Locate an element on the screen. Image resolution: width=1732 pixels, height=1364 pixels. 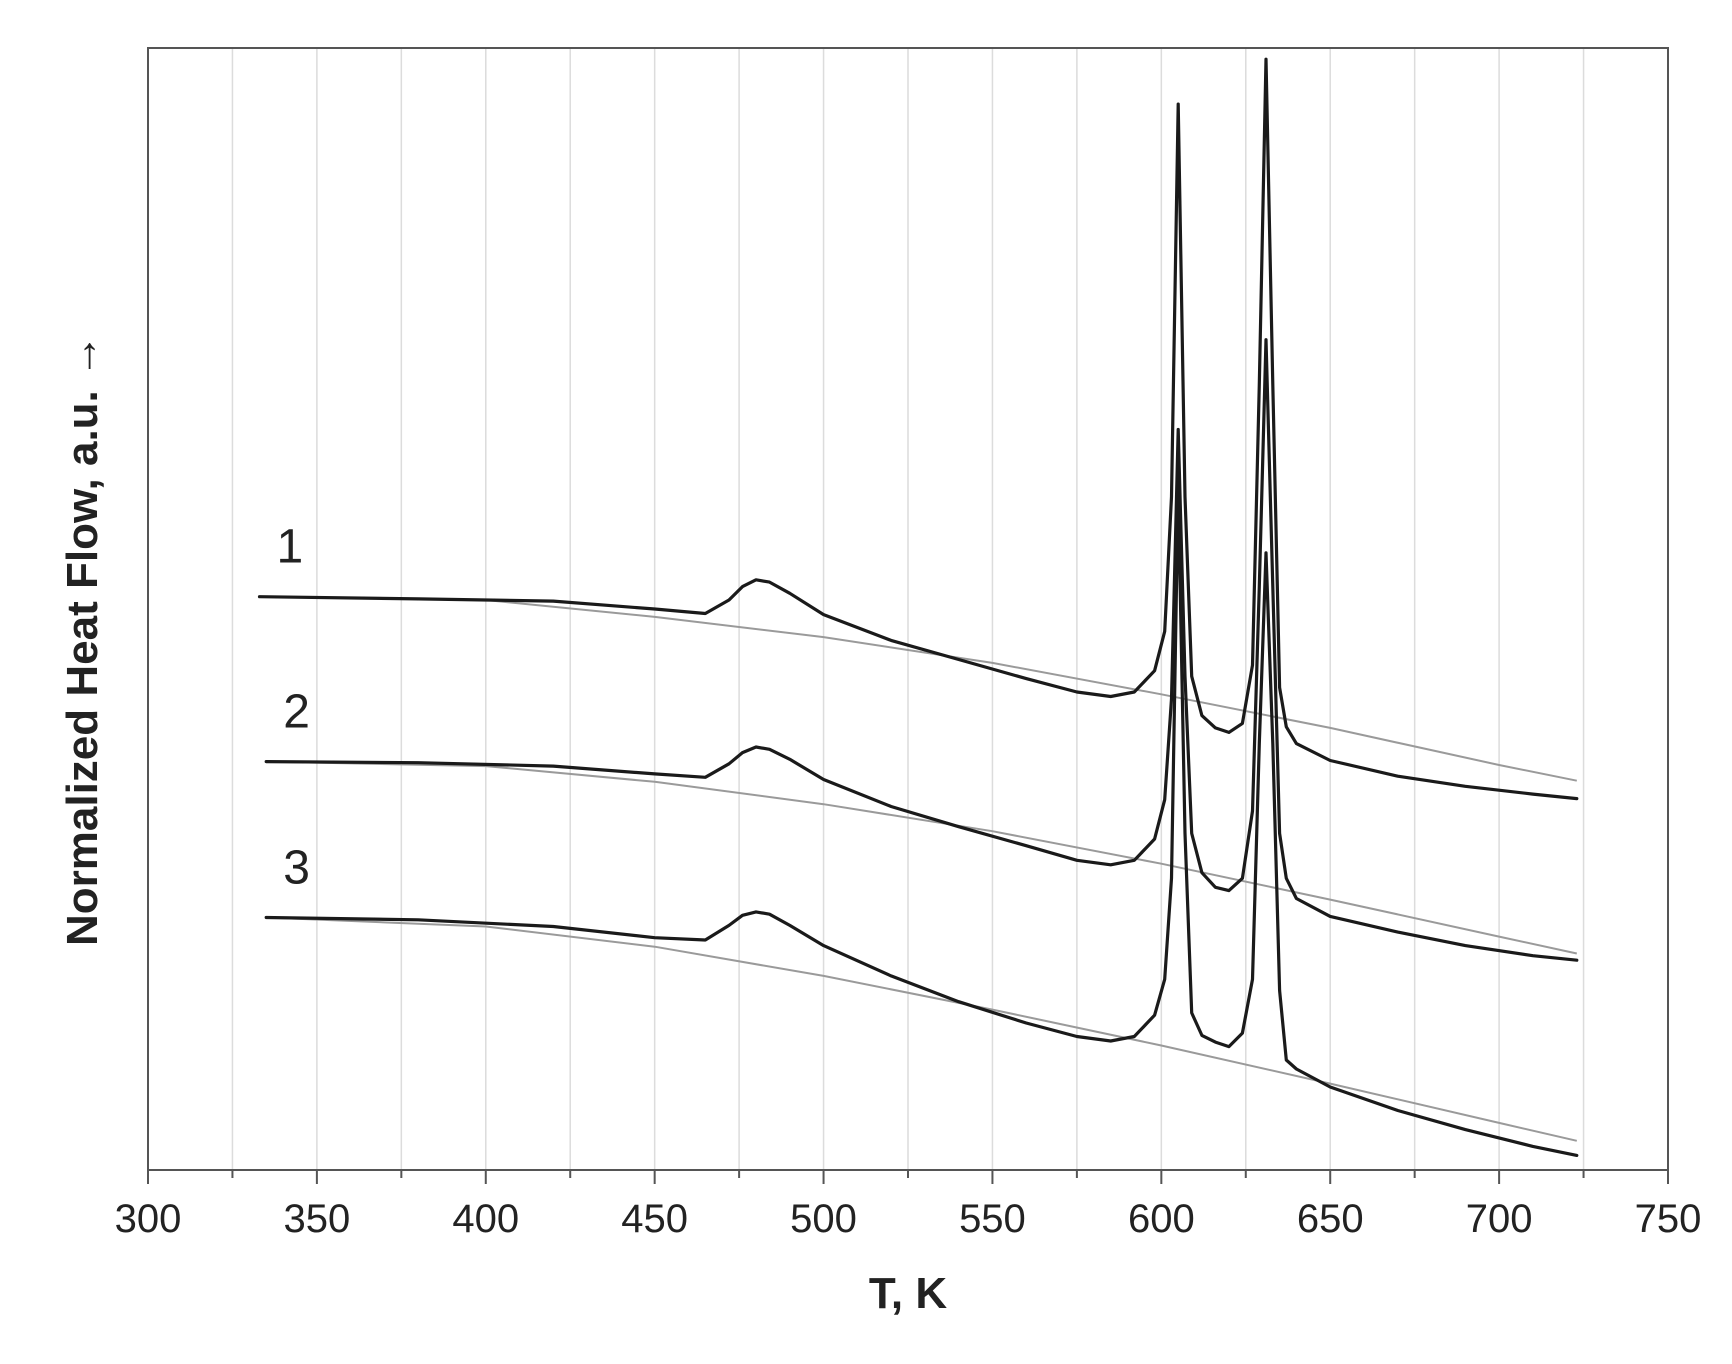
curve-label-1: 1 is located at coordinates (290, 547).